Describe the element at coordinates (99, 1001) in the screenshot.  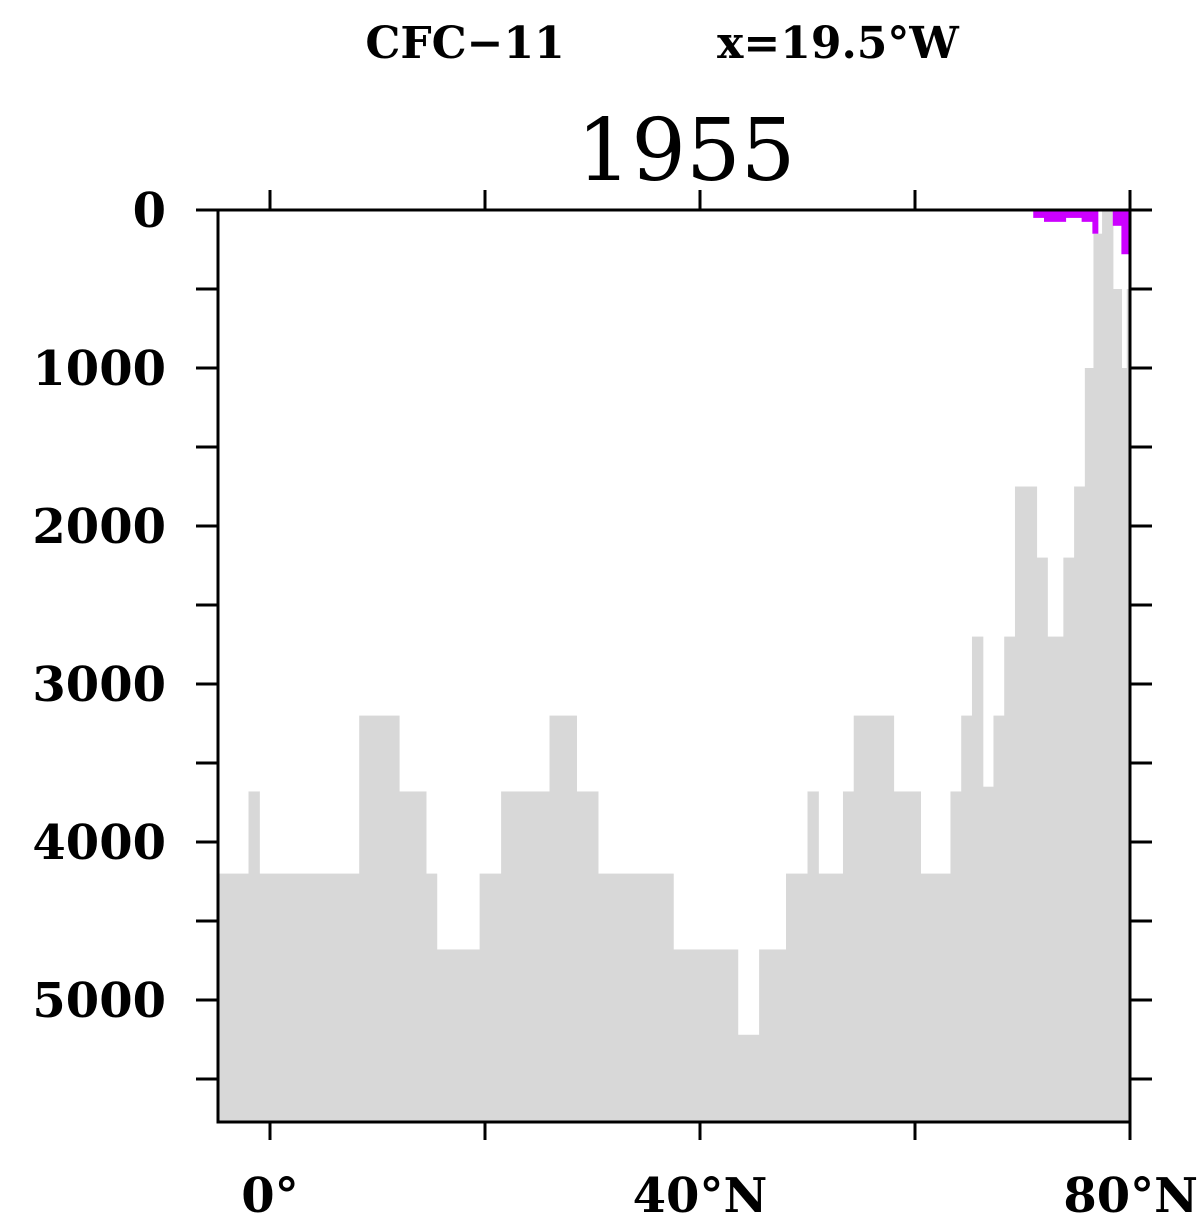
I see `y-tick-label: 5000` at that location.